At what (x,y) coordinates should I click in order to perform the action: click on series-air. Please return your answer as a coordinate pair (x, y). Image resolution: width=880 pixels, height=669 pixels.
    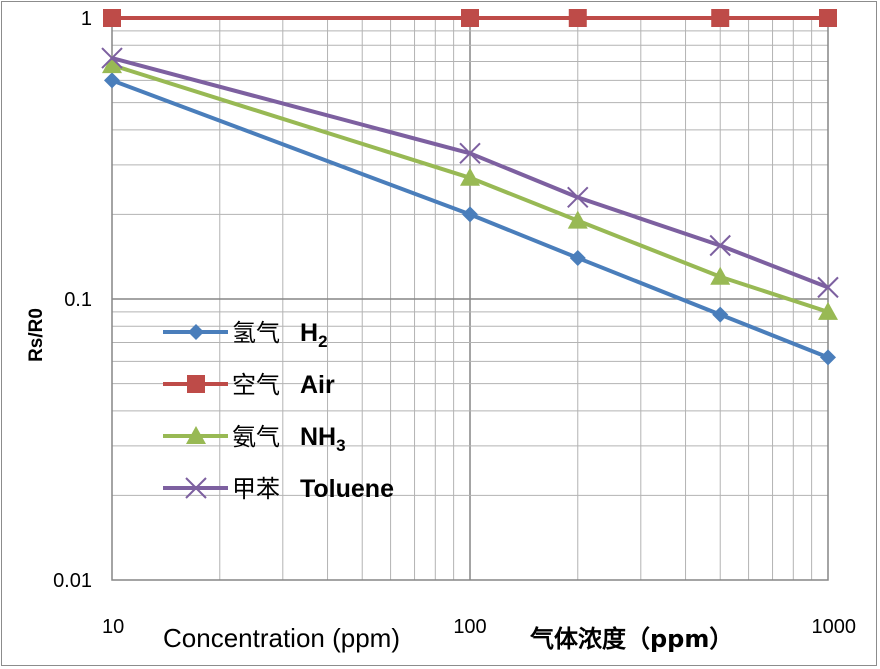
    Looking at the image, I should click on (470, 18).